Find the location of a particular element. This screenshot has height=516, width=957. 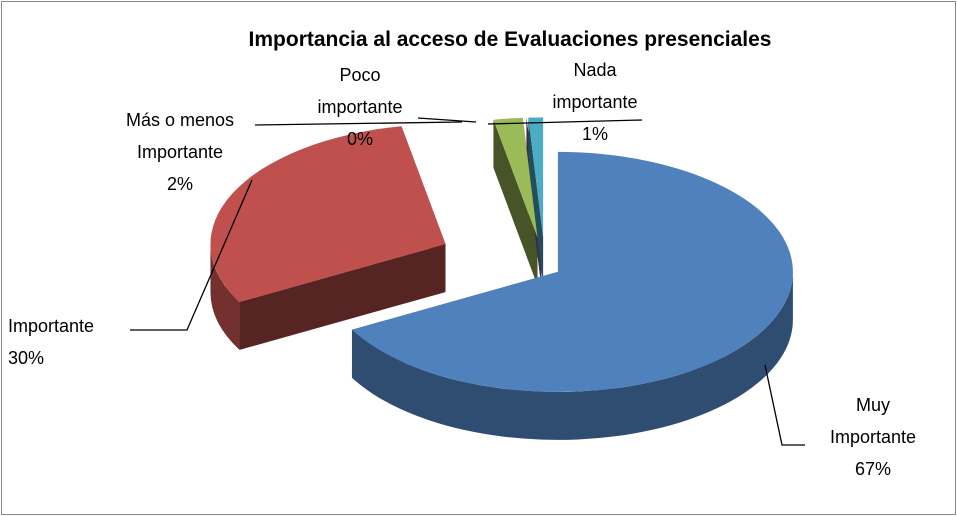

data-label: Más o menos Importante 2% is located at coordinates (180, 152).